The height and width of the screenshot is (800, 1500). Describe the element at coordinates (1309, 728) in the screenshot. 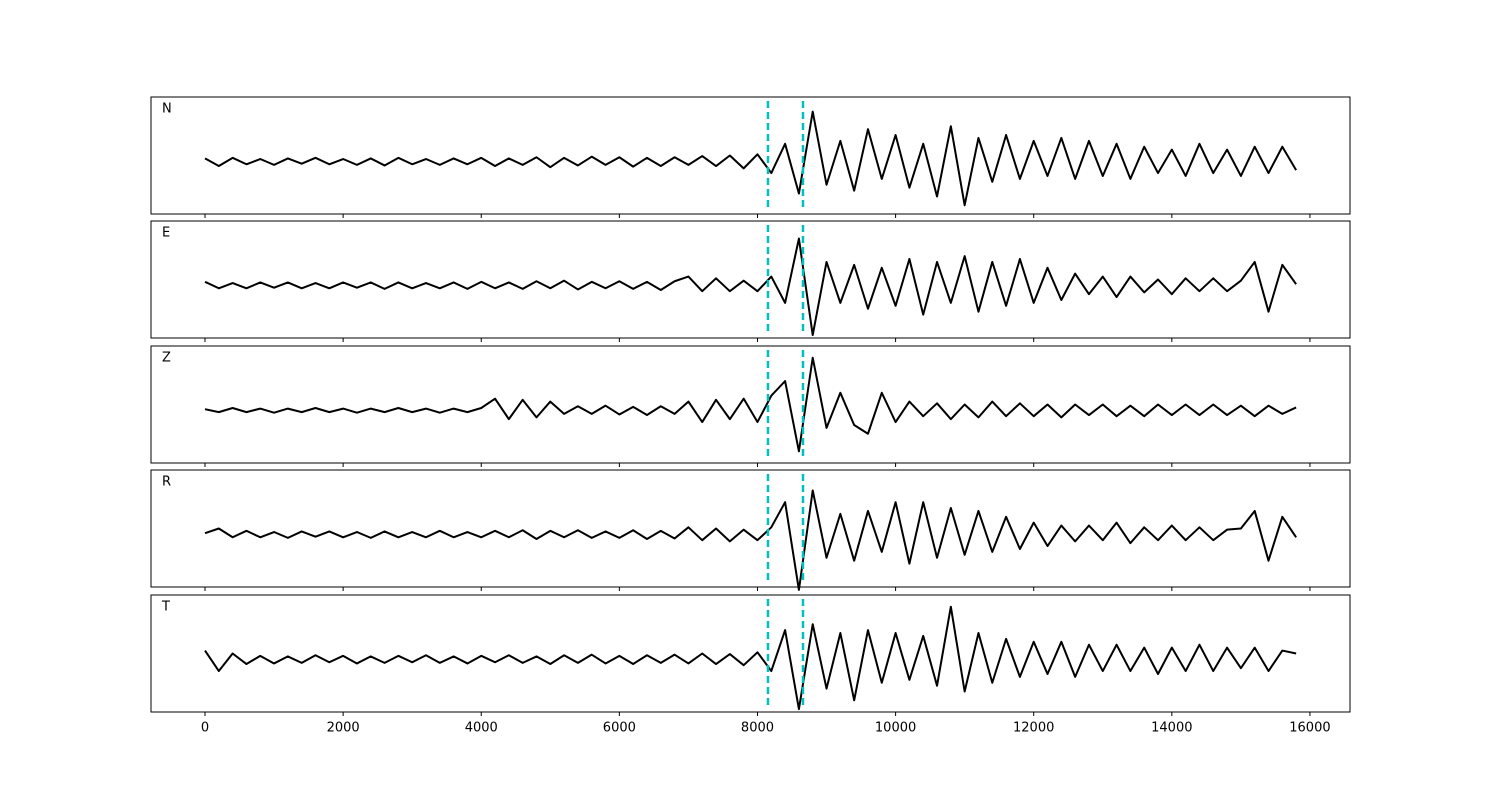

I see `x-tick-label: 16000` at that location.